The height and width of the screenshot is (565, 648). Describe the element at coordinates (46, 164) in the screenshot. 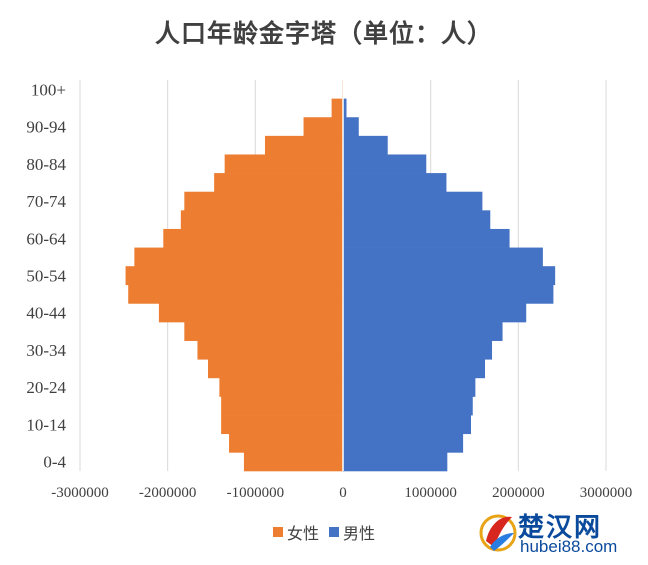

I see `y-tick-label-8: 80-84` at that location.